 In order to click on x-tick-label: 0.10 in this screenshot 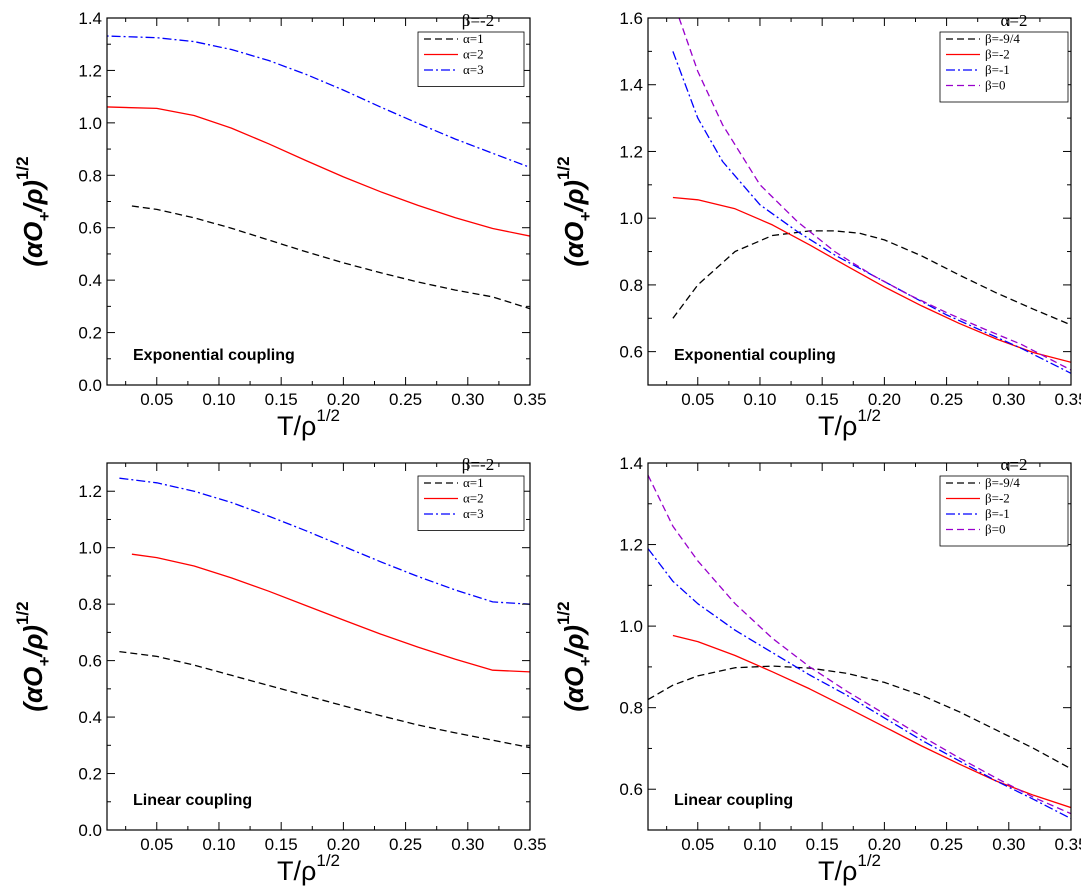, I will do `click(759, 399)`.